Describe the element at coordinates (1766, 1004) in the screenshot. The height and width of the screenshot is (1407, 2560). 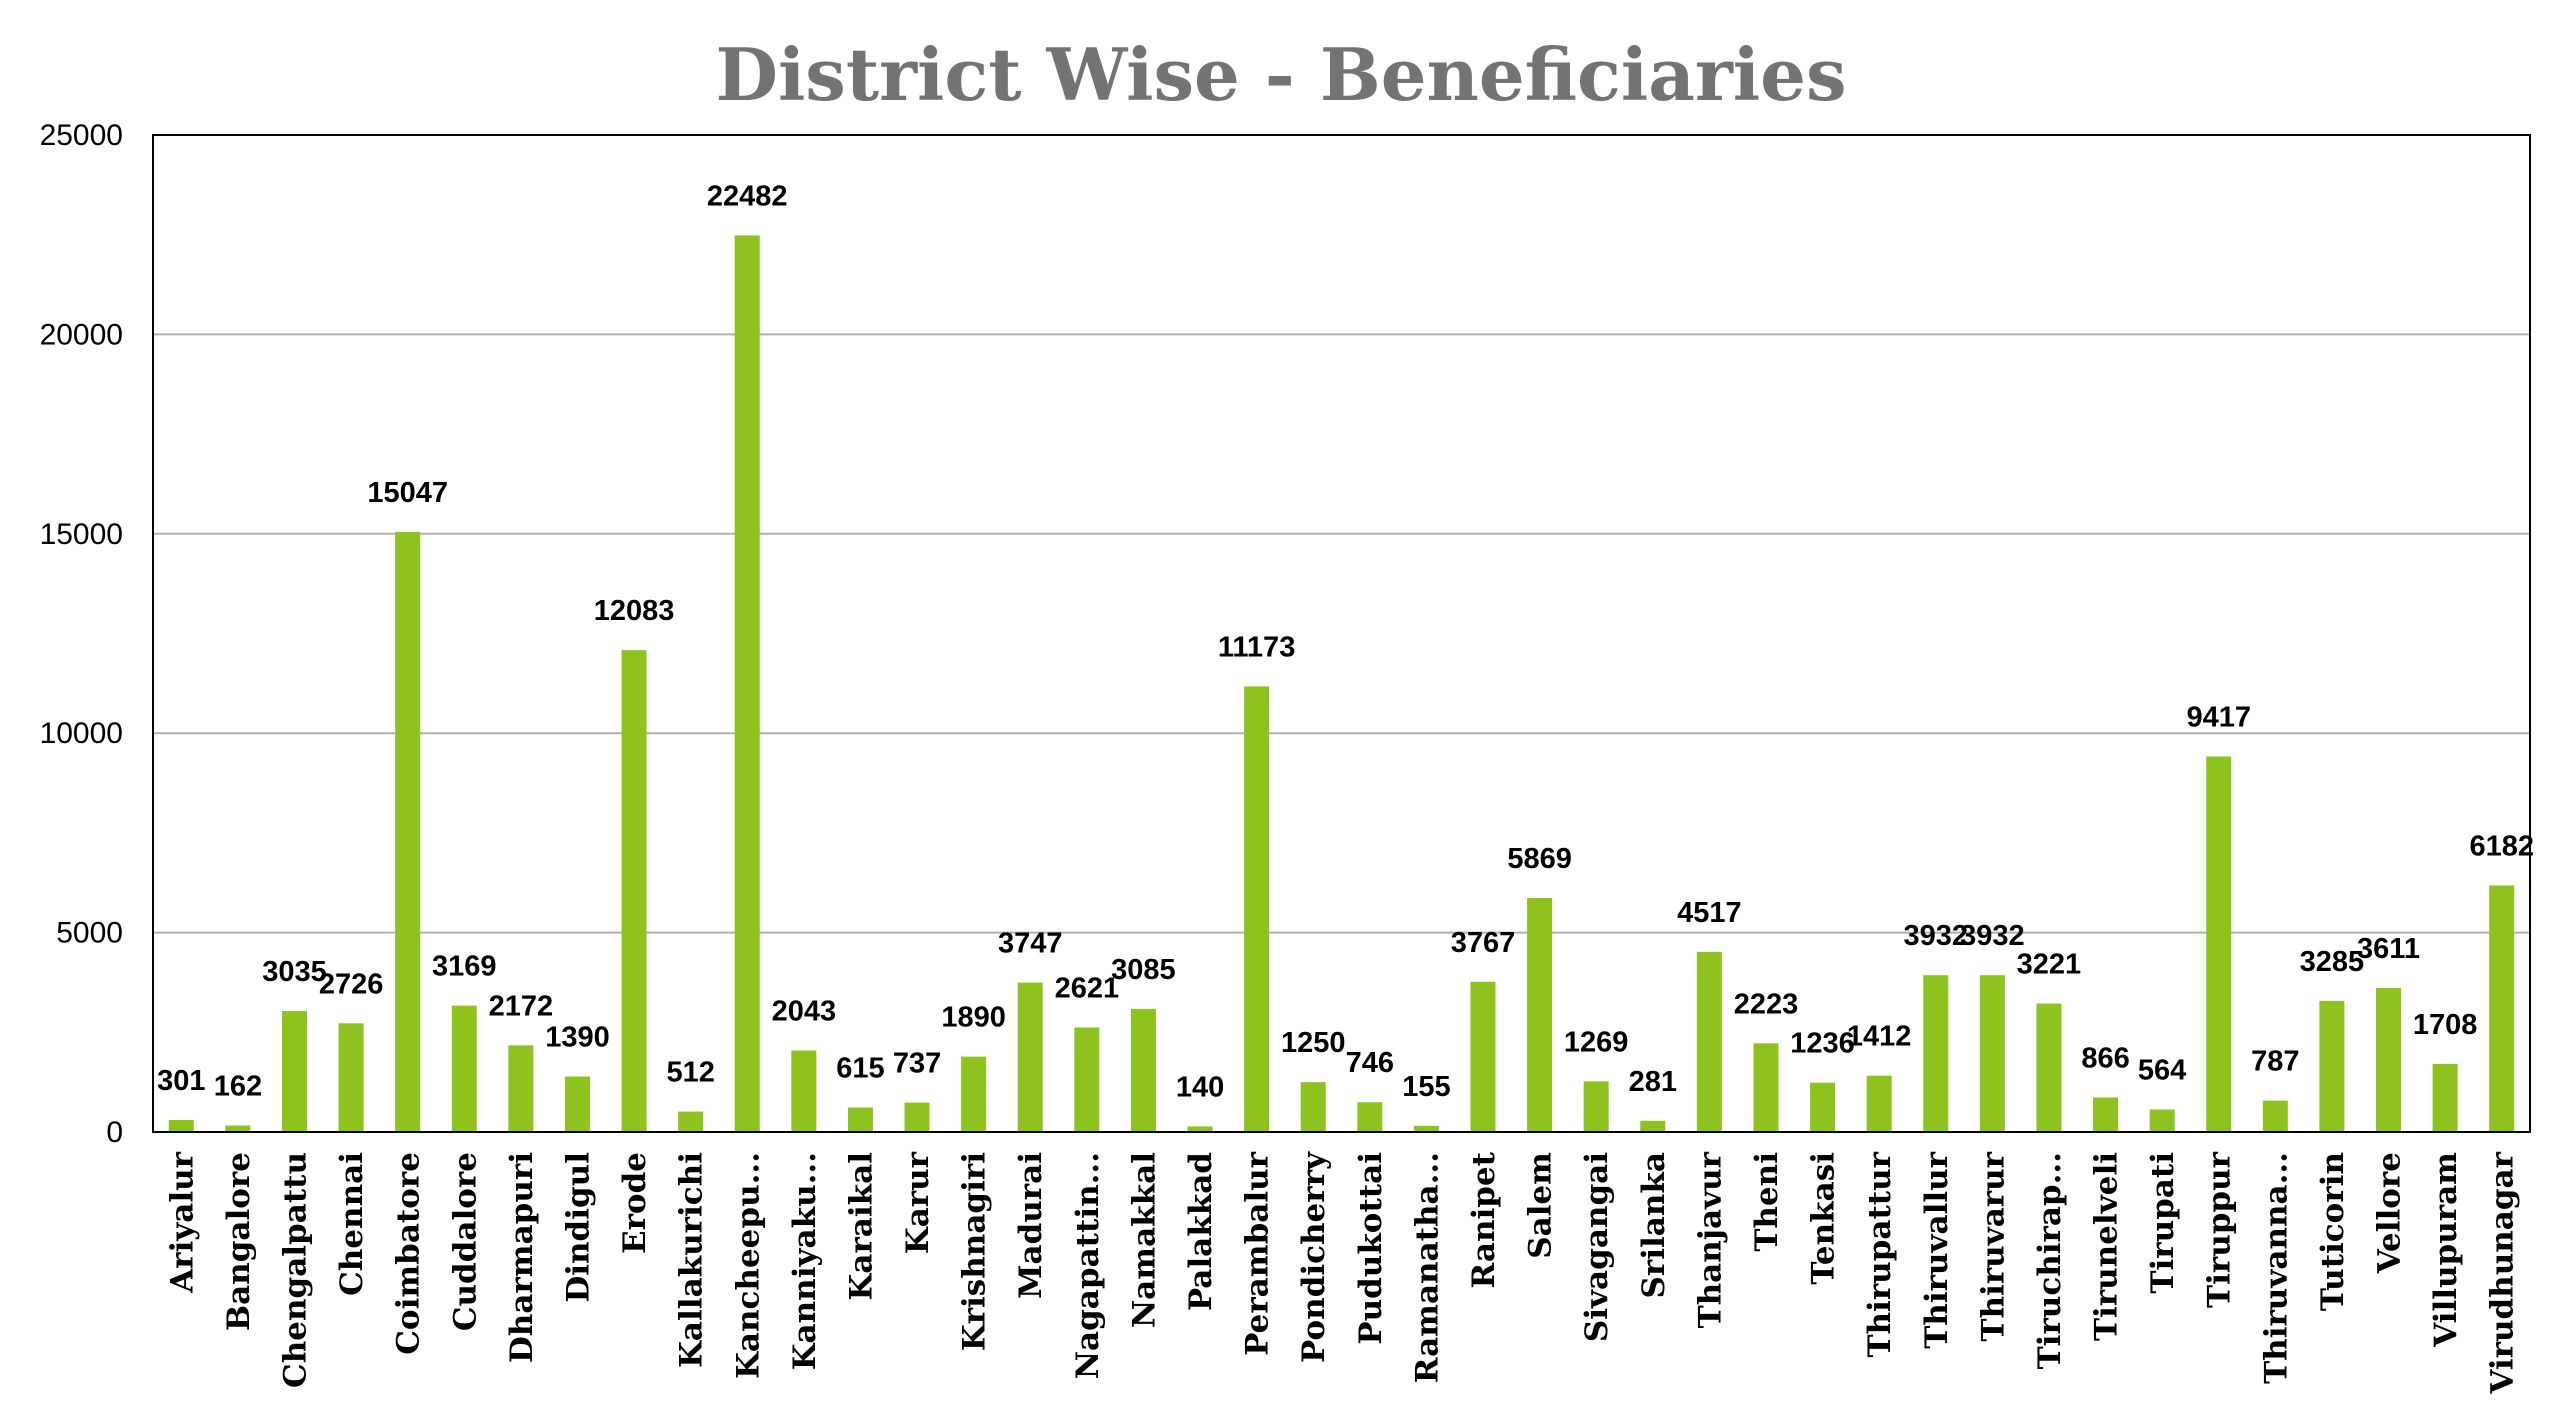
I see `data-label: 2223` at that location.